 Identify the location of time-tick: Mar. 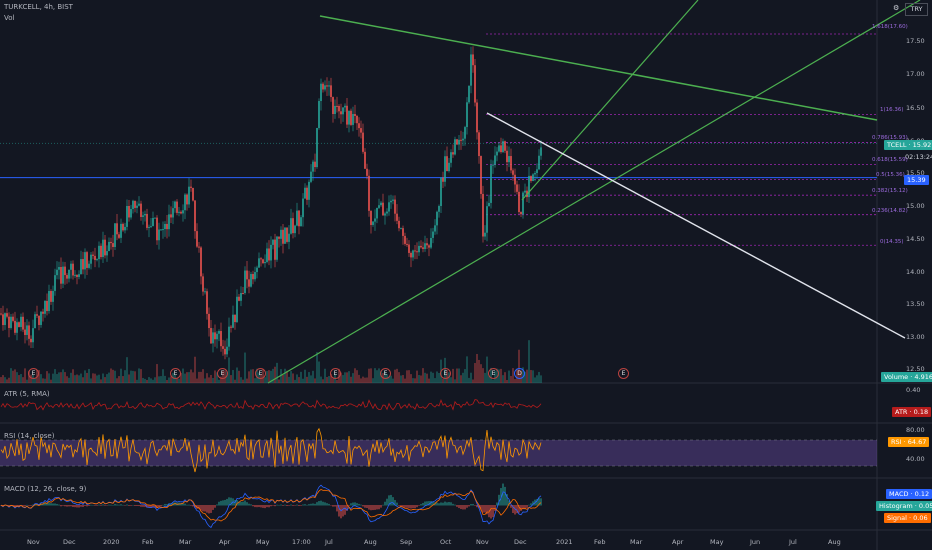
(185, 542).